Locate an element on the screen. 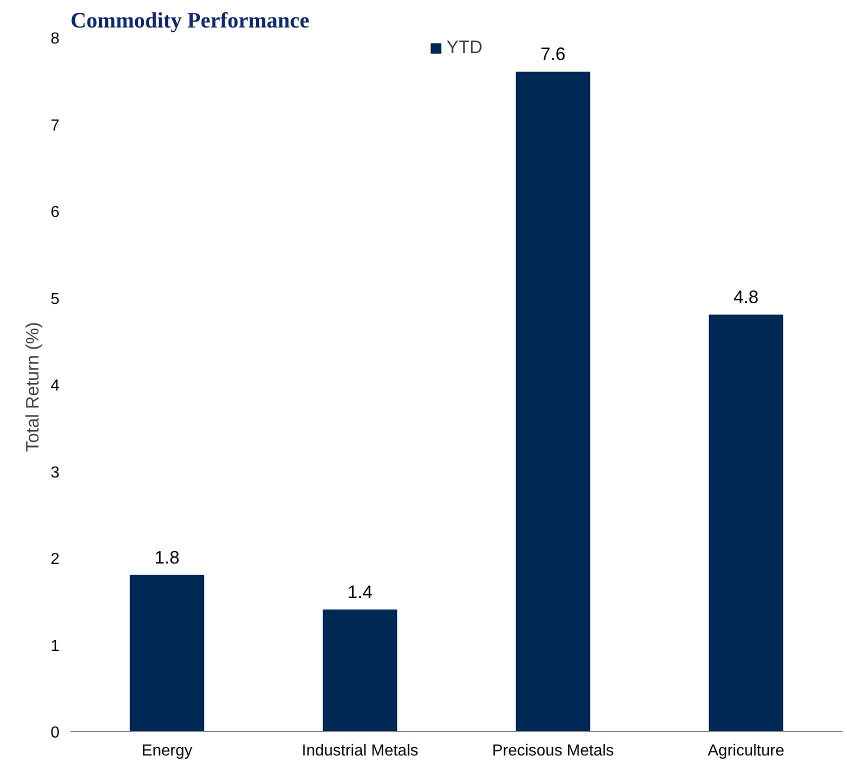 Image resolution: width=847 pixels, height=762 pixels. y-tick-label: 4 is located at coordinates (55, 386).